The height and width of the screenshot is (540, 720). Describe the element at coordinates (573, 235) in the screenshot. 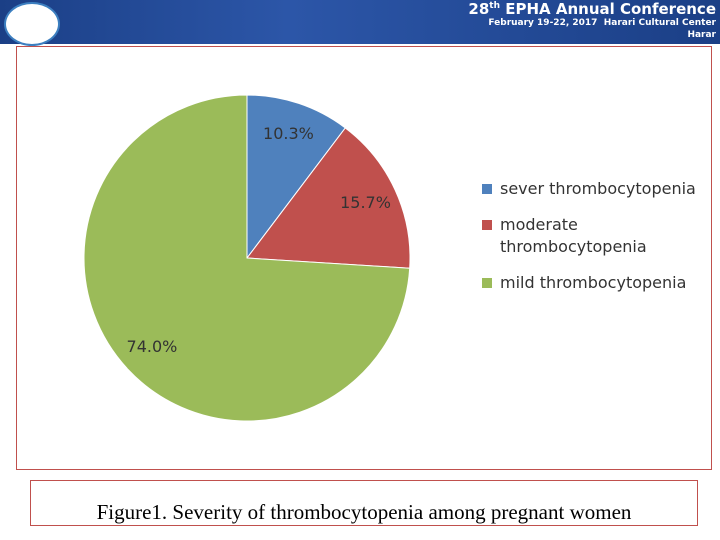

I see `legend-label: moderate thrombocytopenia` at that location.